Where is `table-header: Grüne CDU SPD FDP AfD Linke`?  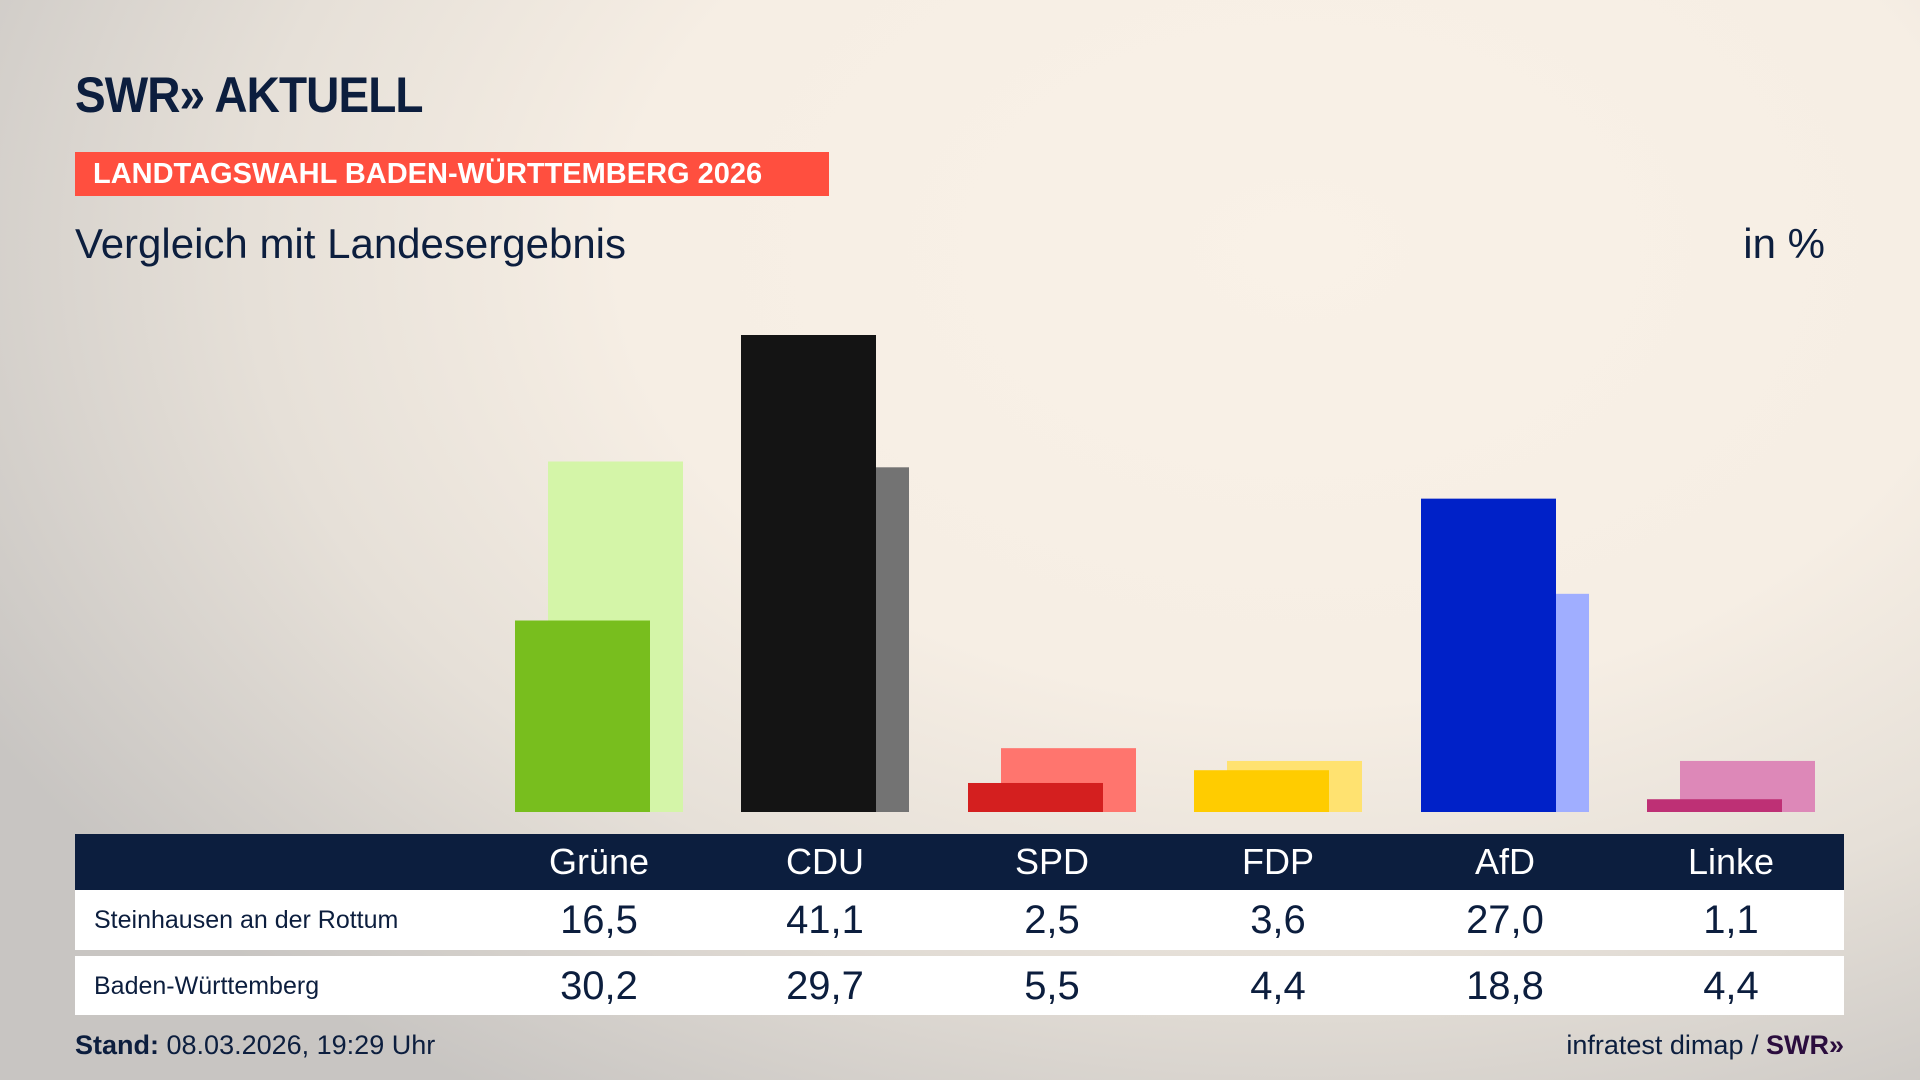 table-header: Grüne CDU SPD FDP AfD Linke is located at coordinates (959, 862).